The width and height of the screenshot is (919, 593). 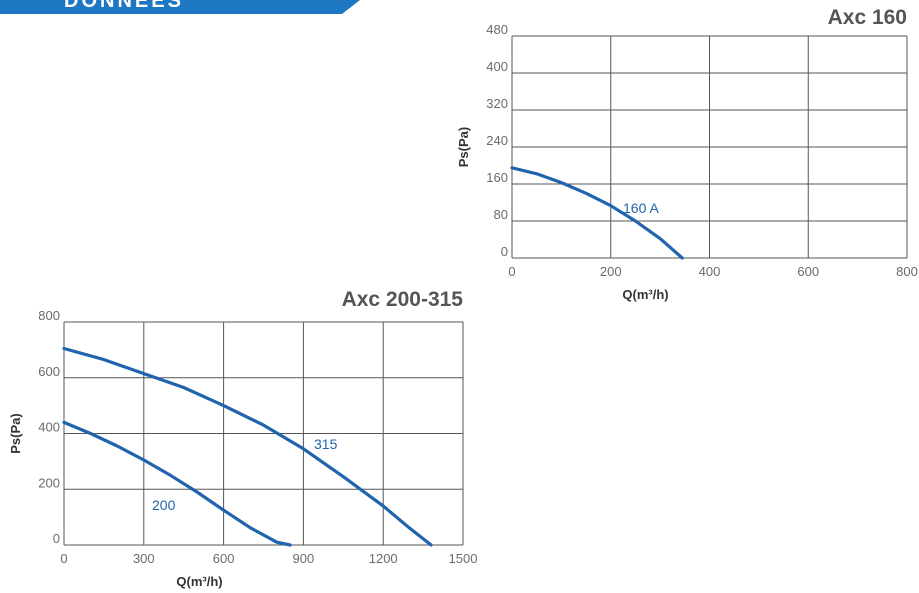 What do you see at coordinates (124, 6) in the screenshot?
I see `header-banner-text: DONNÉES` at bounding box center [124, 6].